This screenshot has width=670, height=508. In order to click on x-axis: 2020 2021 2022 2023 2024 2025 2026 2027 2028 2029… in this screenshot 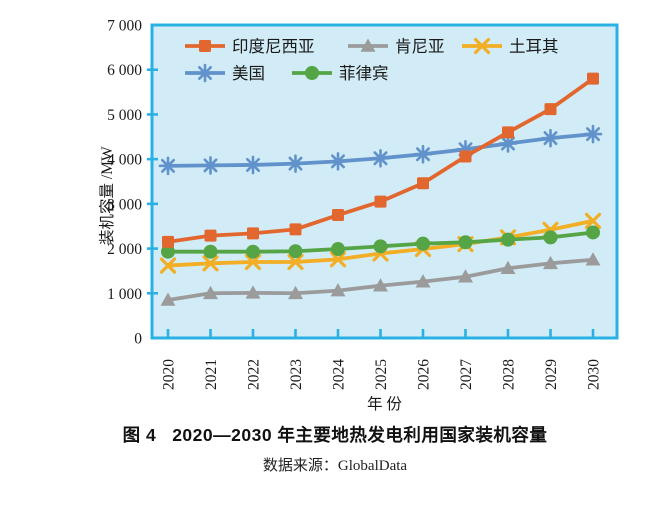, I will do `click(382, 359)`.